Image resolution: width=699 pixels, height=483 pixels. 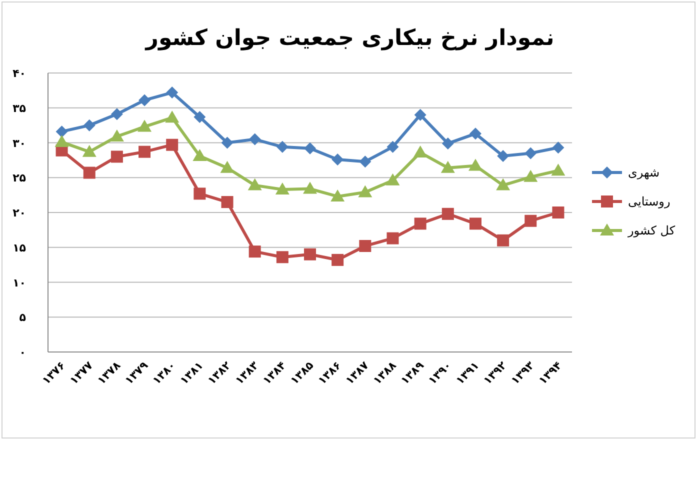 What do you see at coordinates (412, 373) in the screenshot?
I see `x-tick-label: ۱۳۸۹` at bounding box center [412, 373].